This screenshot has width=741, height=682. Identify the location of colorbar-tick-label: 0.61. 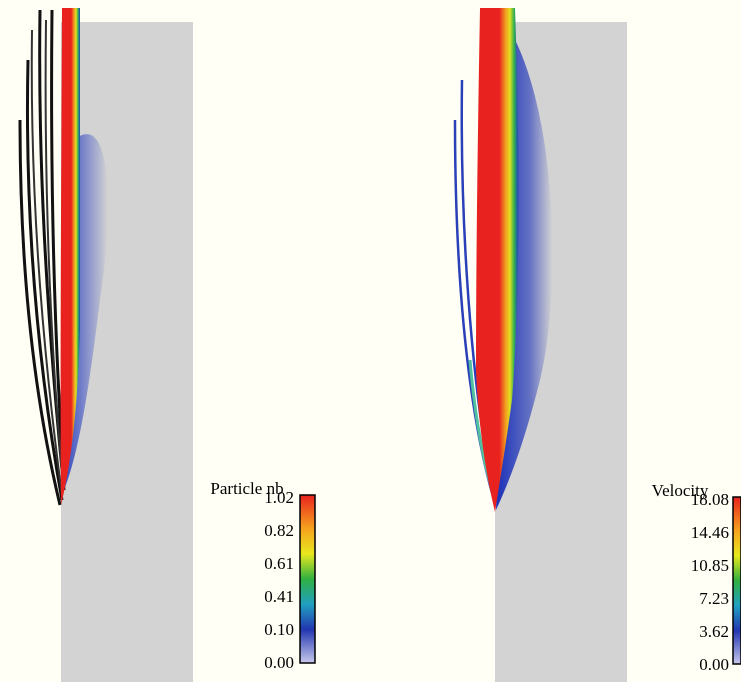
(279, 563).